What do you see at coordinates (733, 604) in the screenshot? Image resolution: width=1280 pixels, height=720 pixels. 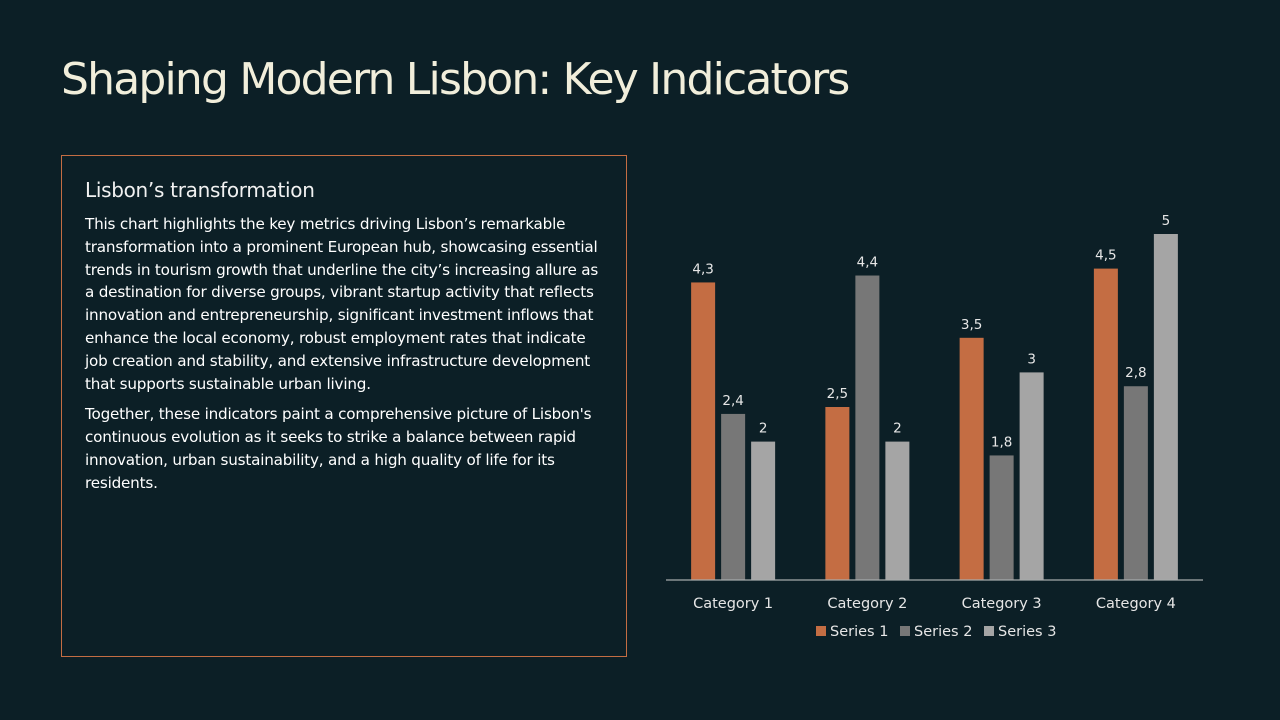 I see `x-tick-label: Category 1` at bounding box center [733, 604].